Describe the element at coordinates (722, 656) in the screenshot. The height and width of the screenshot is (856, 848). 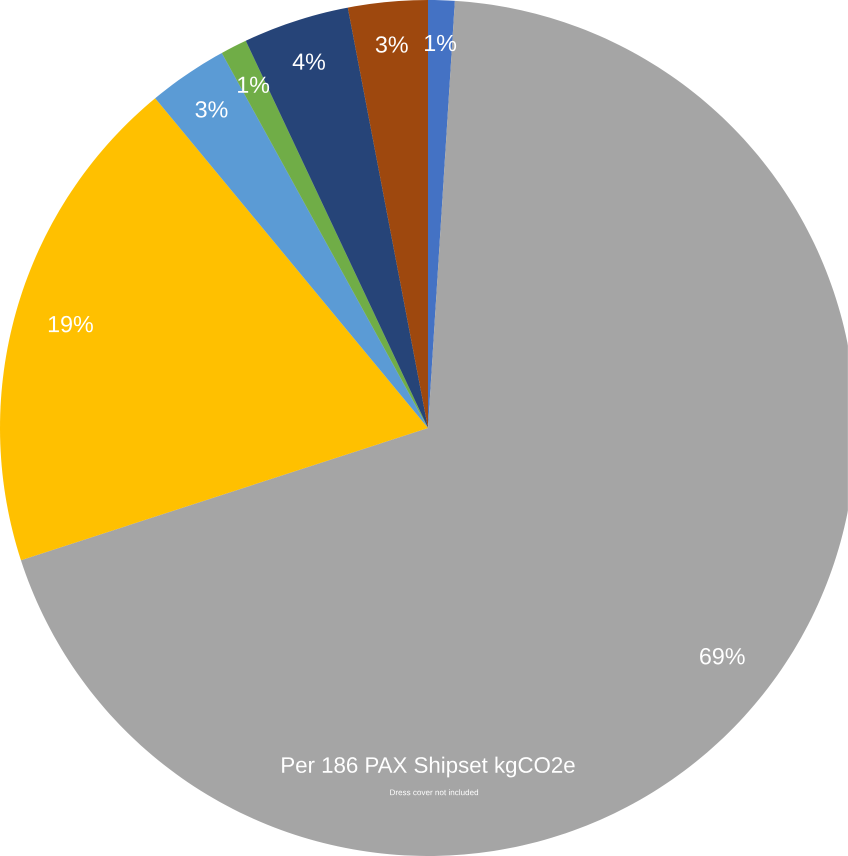
I see `data-label: 69%` at that location.